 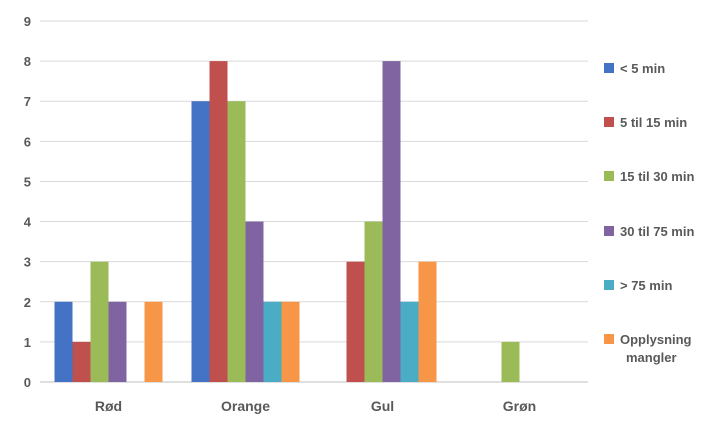 What do you see at coordinates (657, 231) in the screenshot?
I see `legend-label: 30 til 75 min` at bounding box center [657, 231].